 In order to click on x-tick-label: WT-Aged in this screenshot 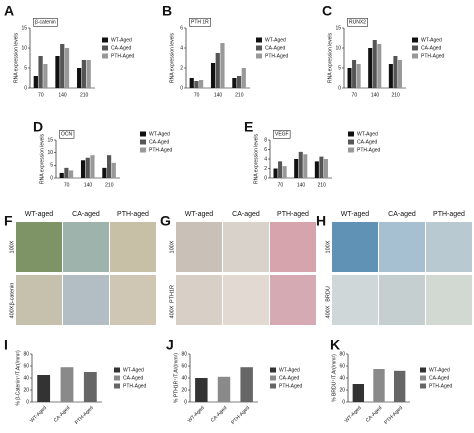, I will do `click(196, 414)`.